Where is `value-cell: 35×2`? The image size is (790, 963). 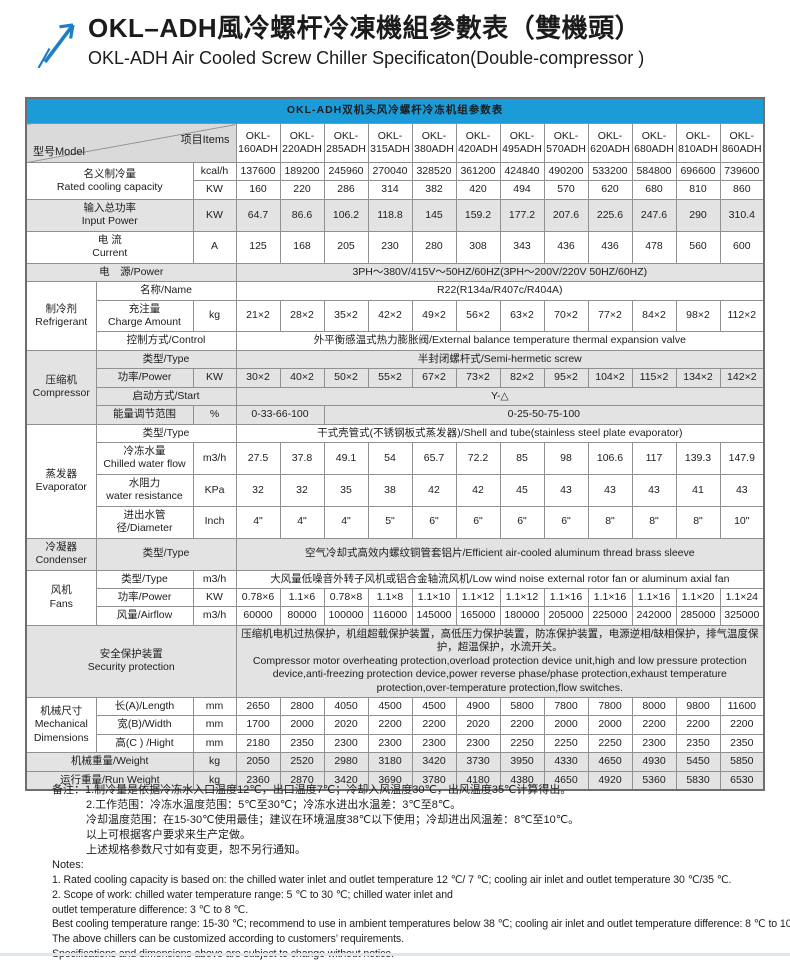 value-cell: 35×2 is located at coordinates (346, 316).